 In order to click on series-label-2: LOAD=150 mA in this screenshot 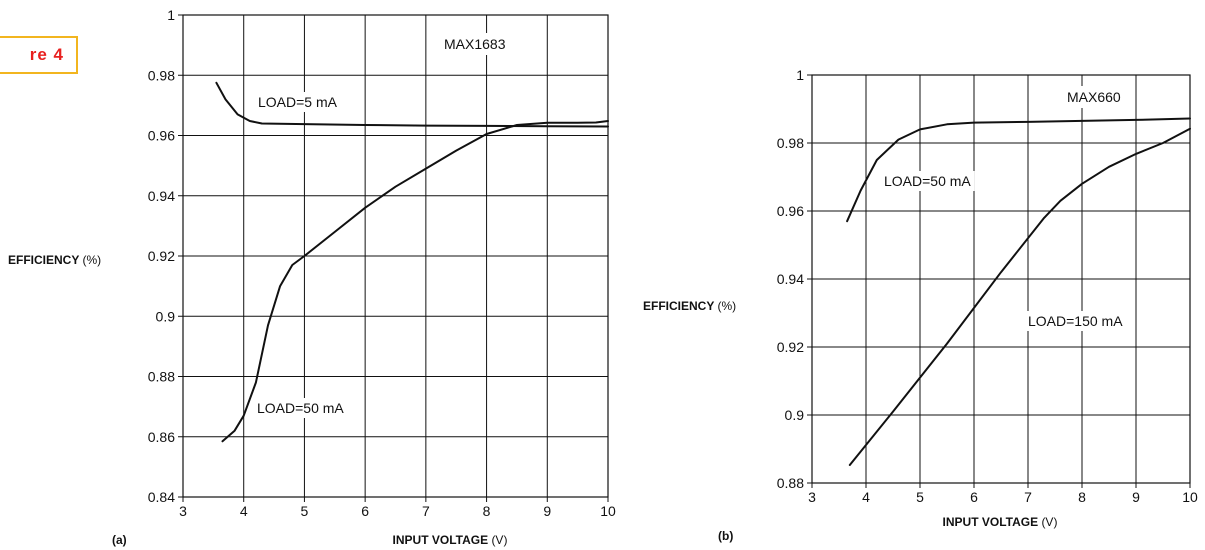, I will do `click(1075, 321)`.